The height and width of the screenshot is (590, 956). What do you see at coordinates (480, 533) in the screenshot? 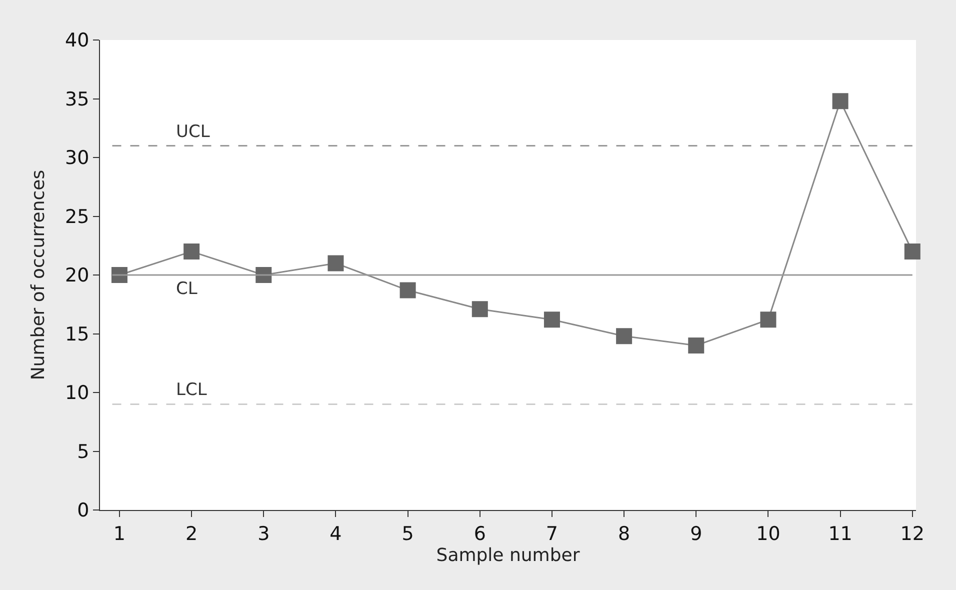
I see `x-tick-label: 6` at bounding box center [480, 533].